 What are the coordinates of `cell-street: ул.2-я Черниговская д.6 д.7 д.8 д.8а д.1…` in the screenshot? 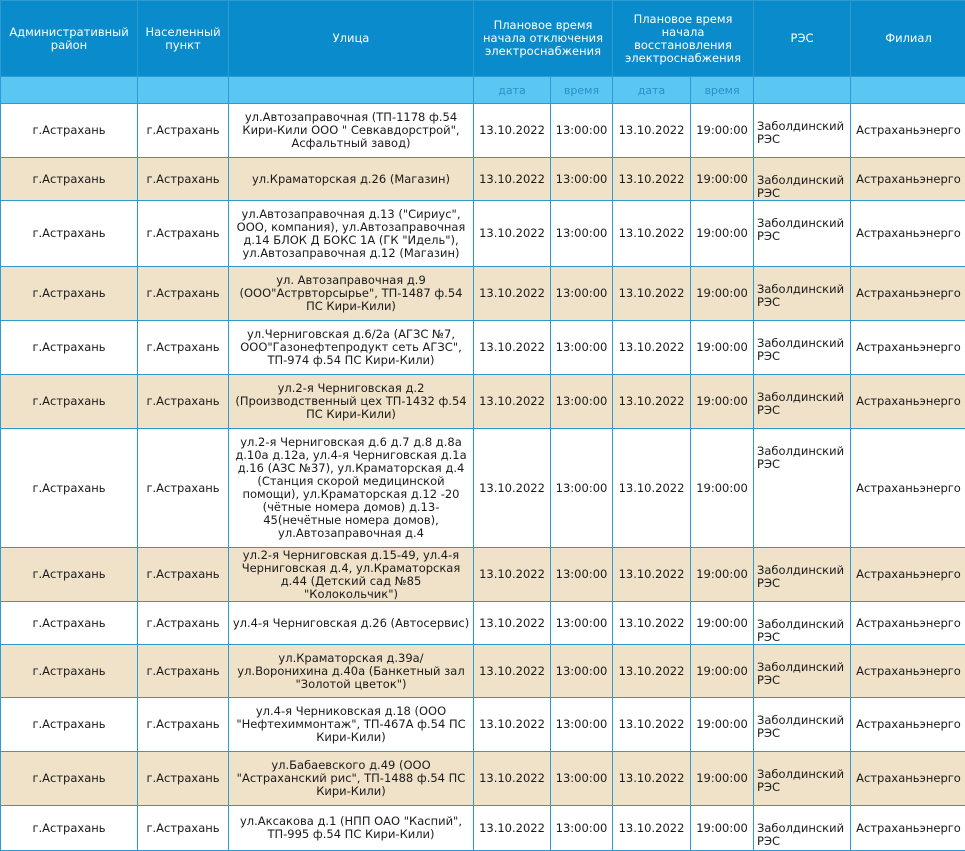 It's located at (351, 488).